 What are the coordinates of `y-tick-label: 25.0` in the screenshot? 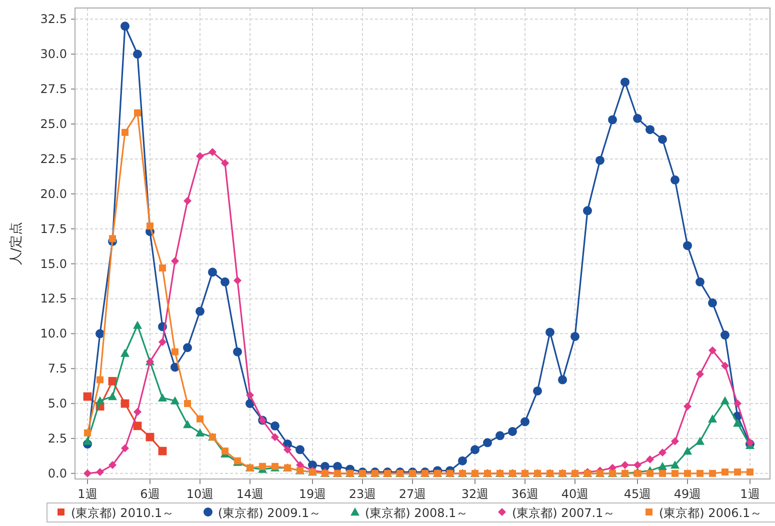 It's located at (53, 124).